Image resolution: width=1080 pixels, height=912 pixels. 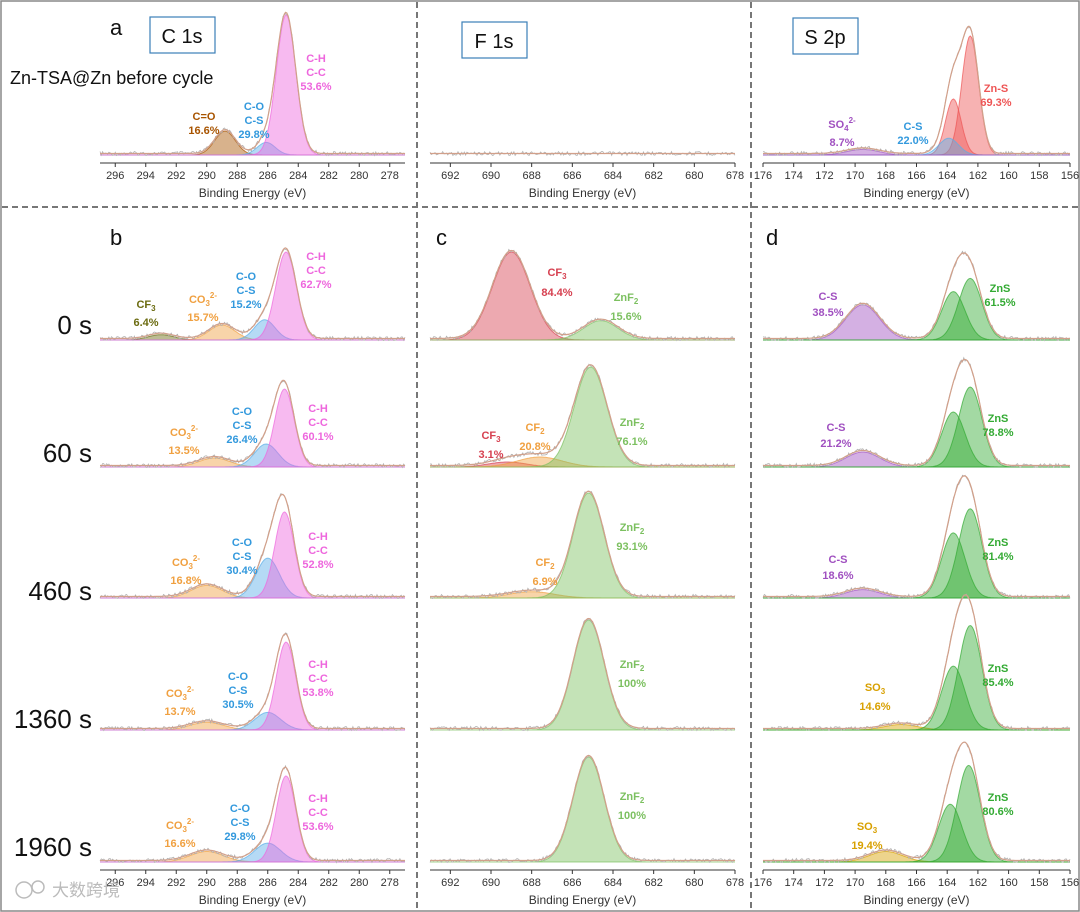 I want to click on label-0s-f1s-cf3: CF3, so click(x=557, y=274).